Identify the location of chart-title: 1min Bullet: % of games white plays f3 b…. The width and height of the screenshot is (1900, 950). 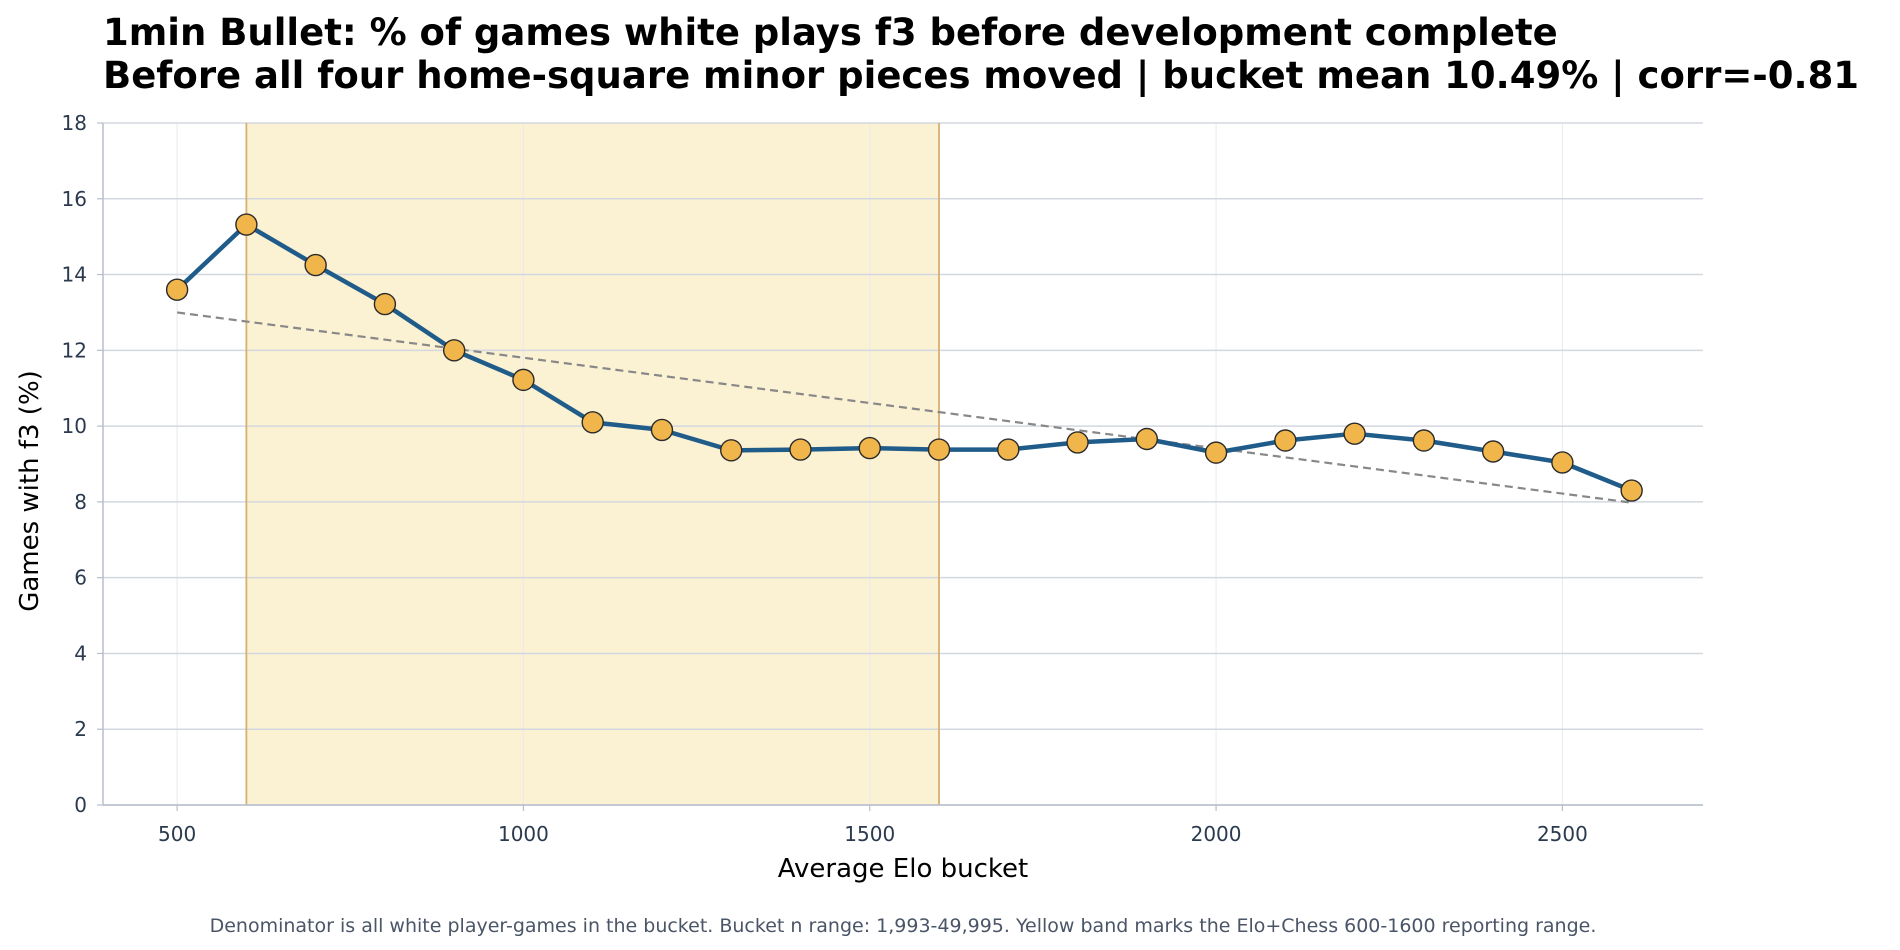
(830, 32).